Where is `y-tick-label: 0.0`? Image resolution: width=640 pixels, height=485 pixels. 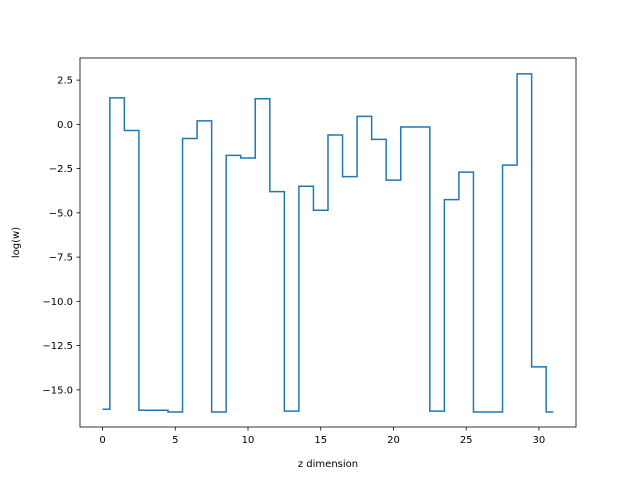
y-tick-label: 0.0 is located at coordinates (65, 125).